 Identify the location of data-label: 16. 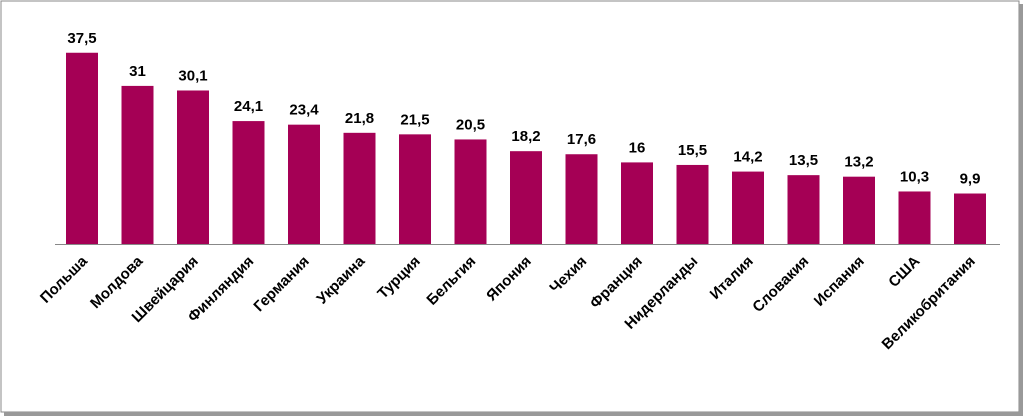
(637, 147).